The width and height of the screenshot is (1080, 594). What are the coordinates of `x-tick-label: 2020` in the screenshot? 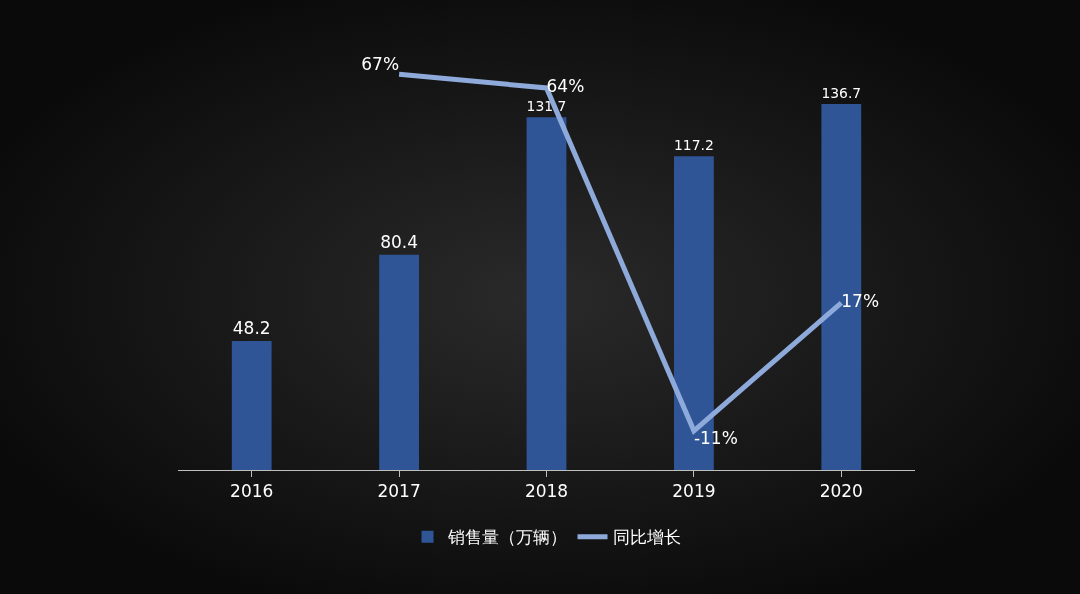 It's located at (841, 491).